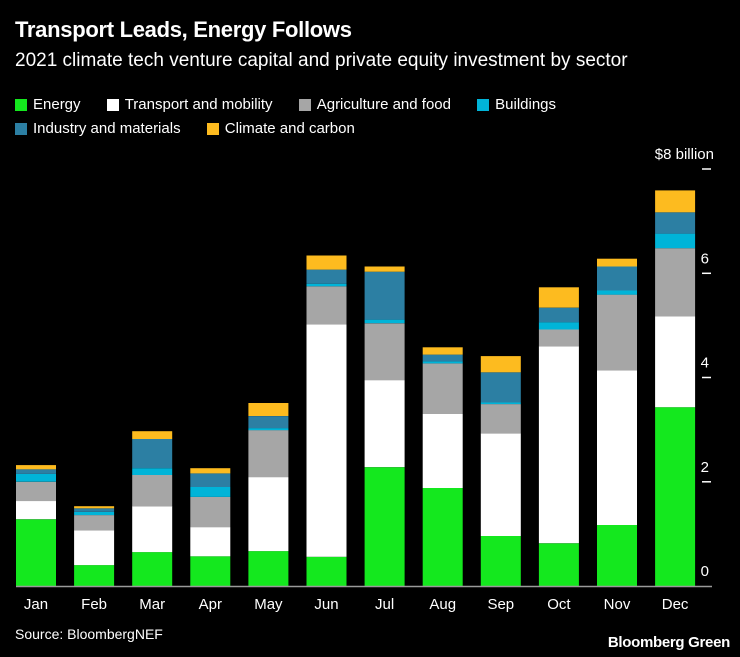 Image resolution: width=740 pixels, height=657 pixels. I want to click on bar-segment-agriculture-dec, so click(675, 282).